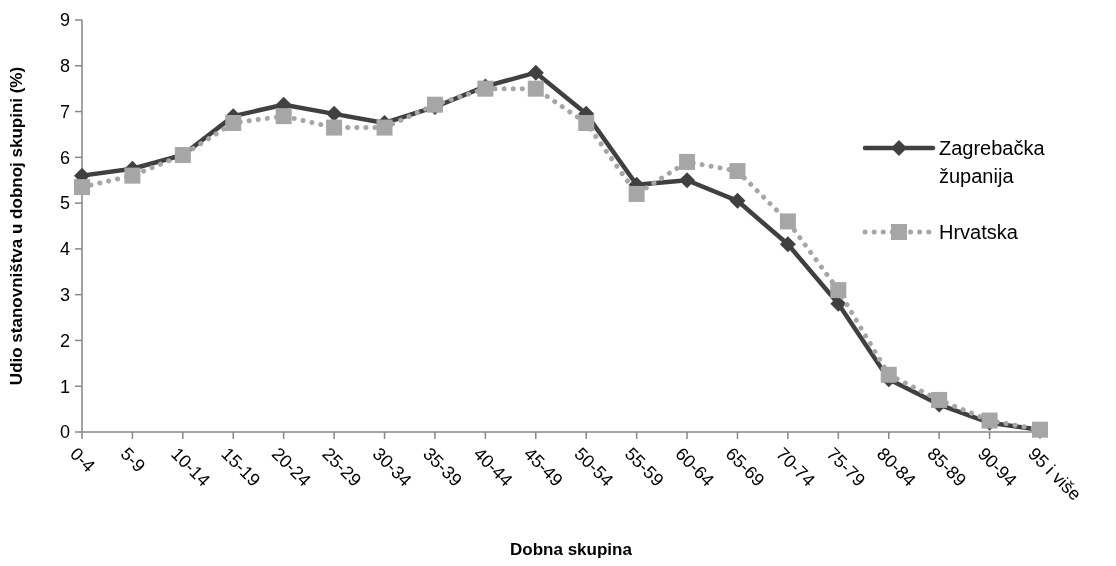  What do you see at coordinates (64, 203) in the screenshot?
I see `y-tick-label: 5` at bounding box center [64, 203].